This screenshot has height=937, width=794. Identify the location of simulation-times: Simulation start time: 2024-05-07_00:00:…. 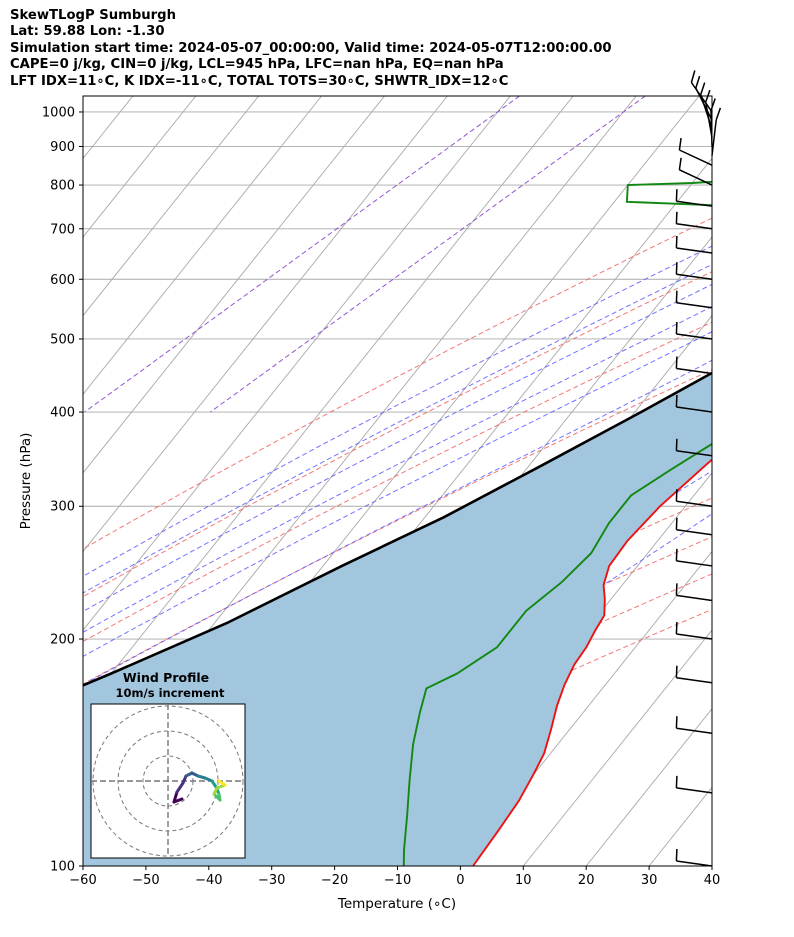
(311, 48).